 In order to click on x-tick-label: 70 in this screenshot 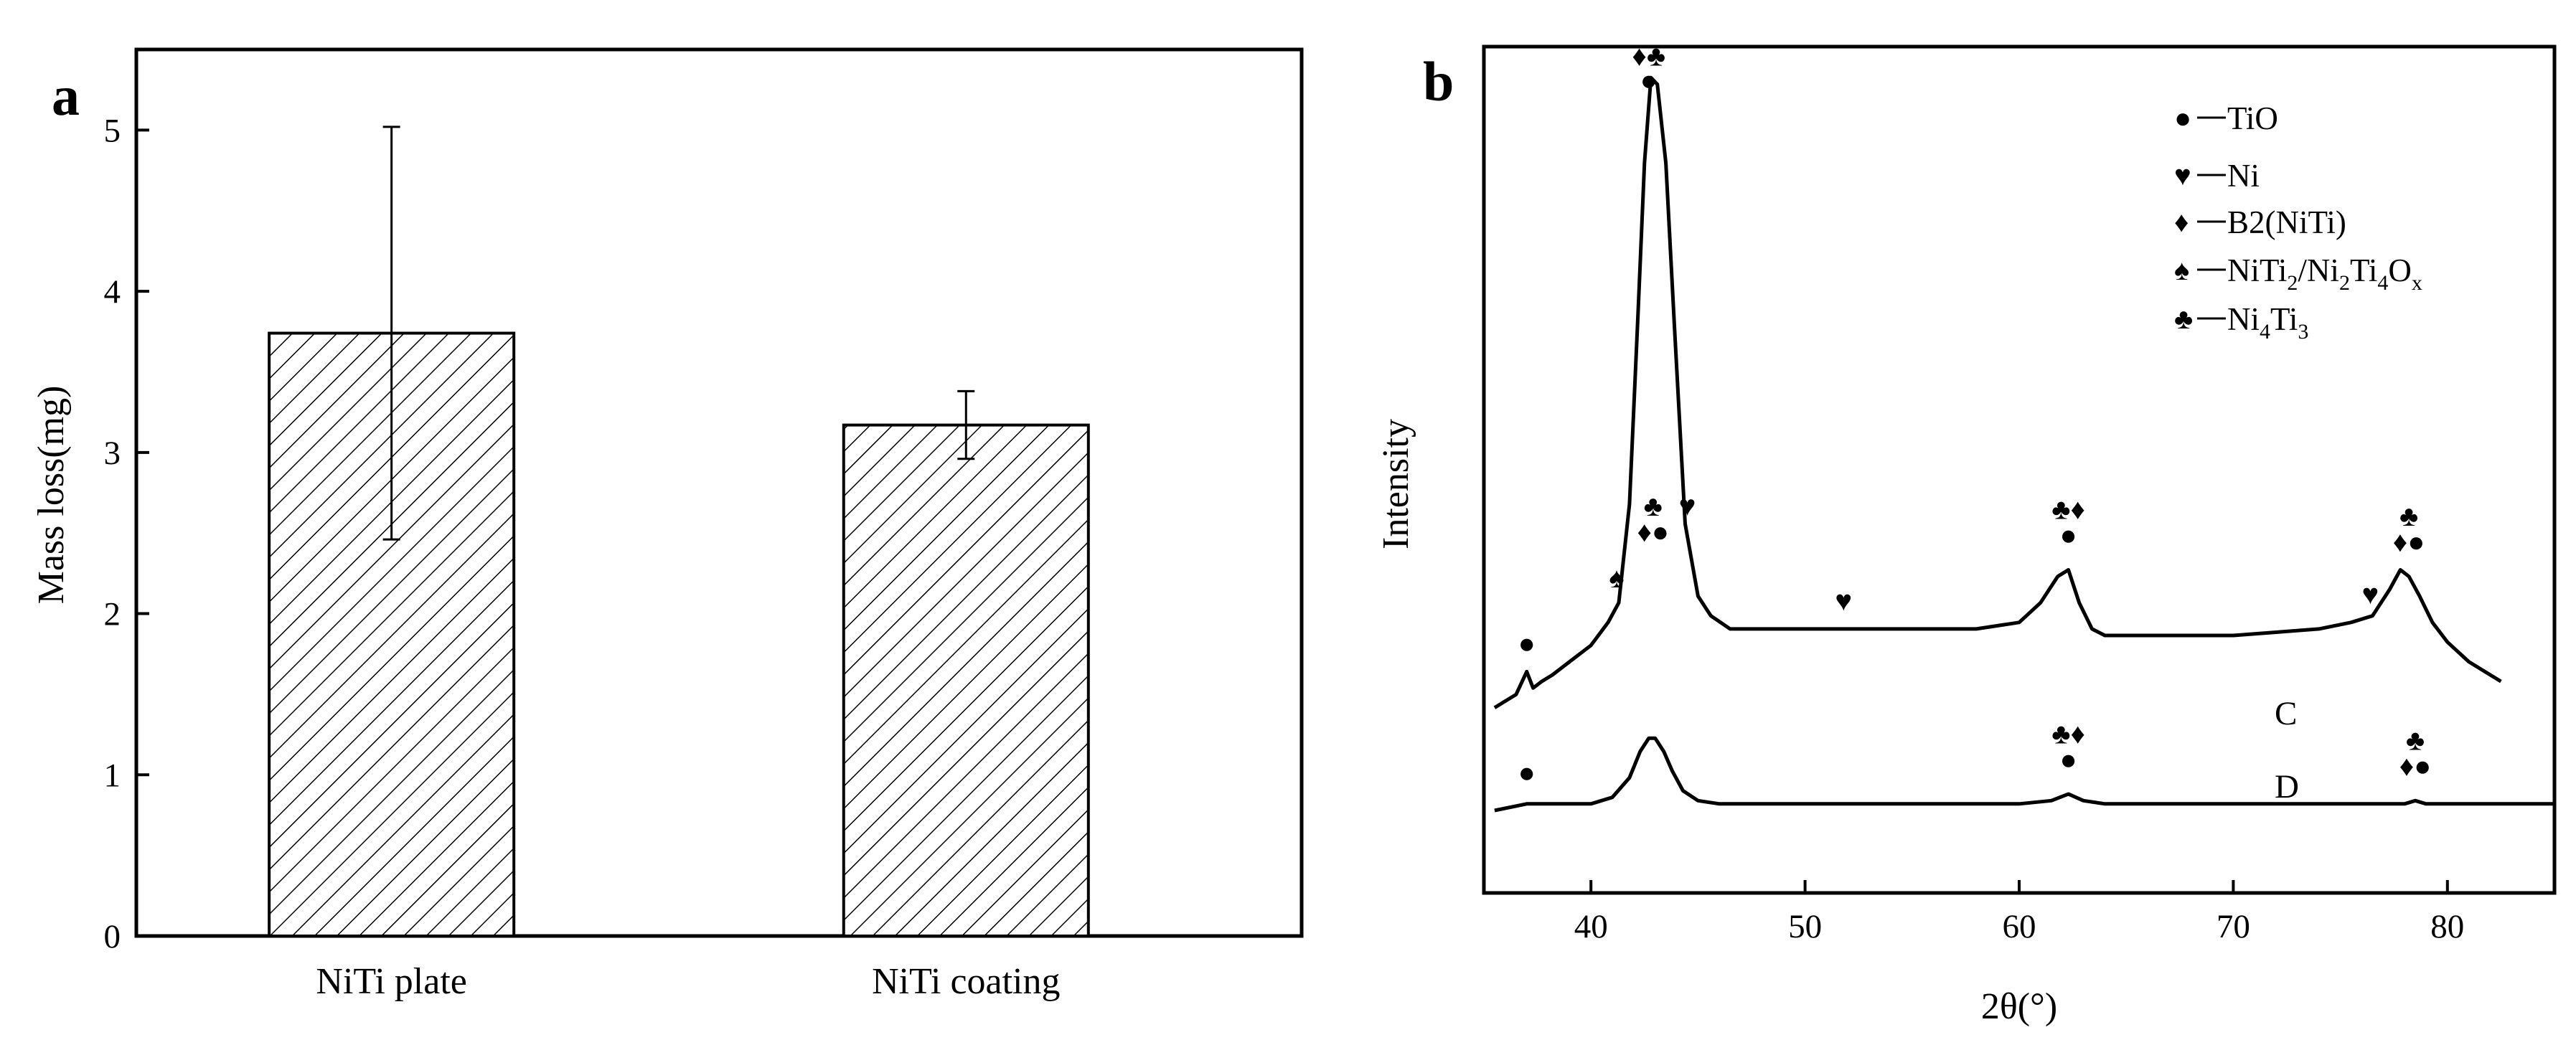, I will do `click(2233, 926)`.